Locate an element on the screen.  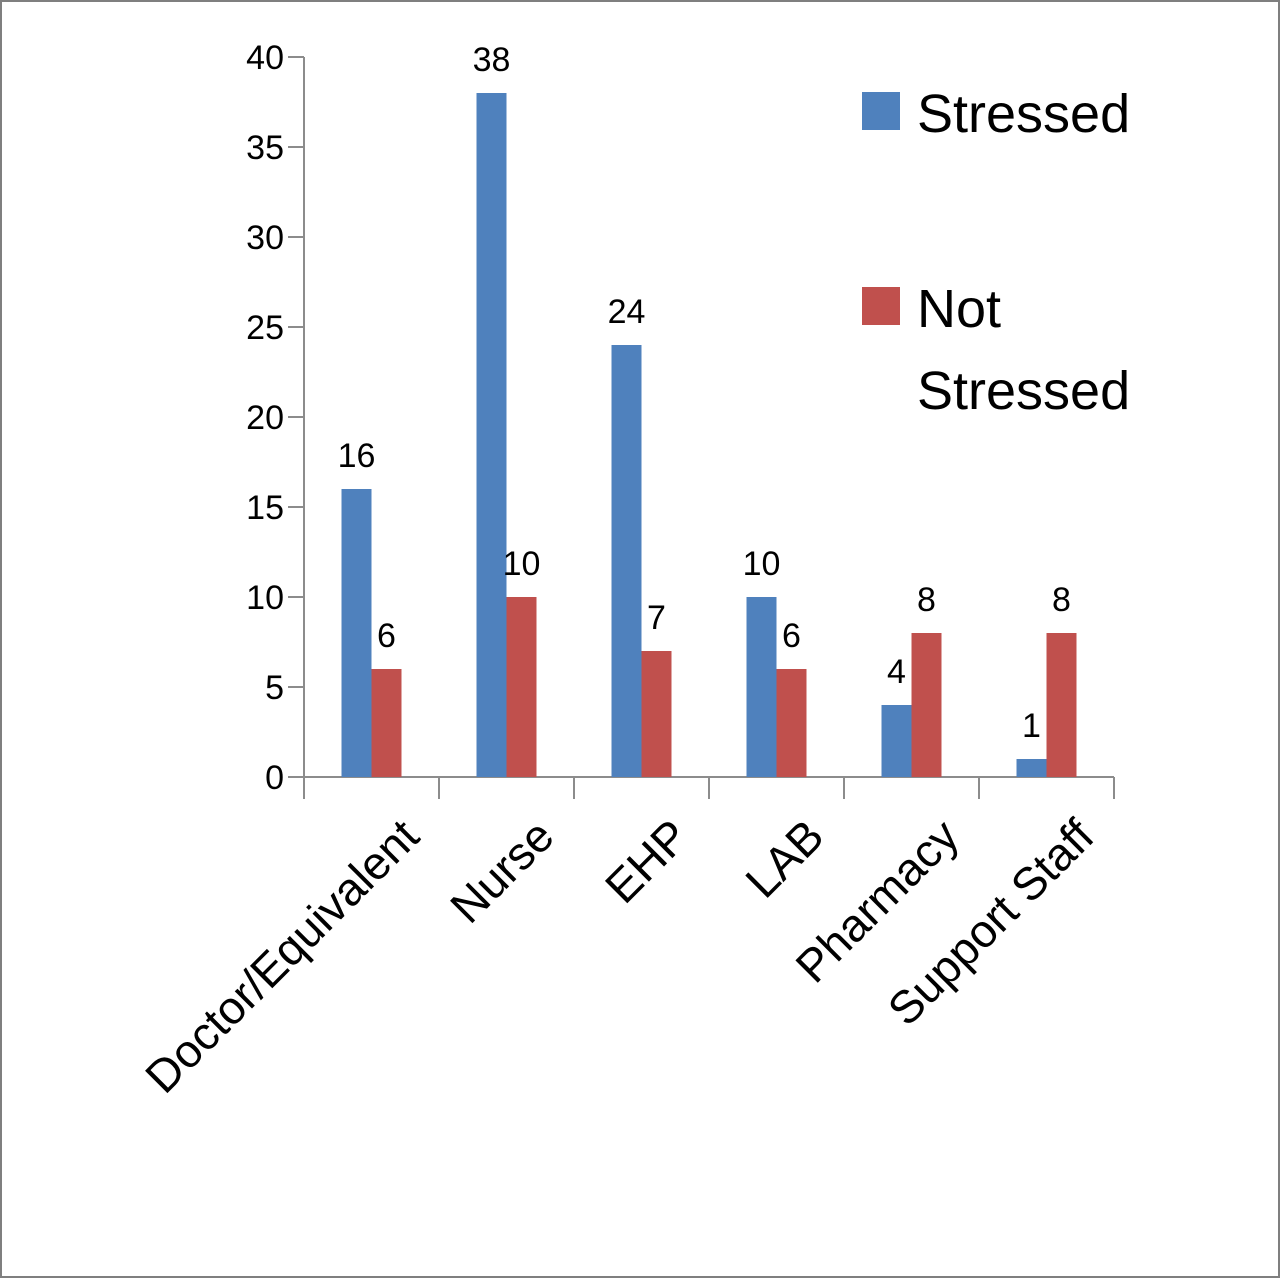
y-tick-label: 40 is located at coordinates (265, 58).